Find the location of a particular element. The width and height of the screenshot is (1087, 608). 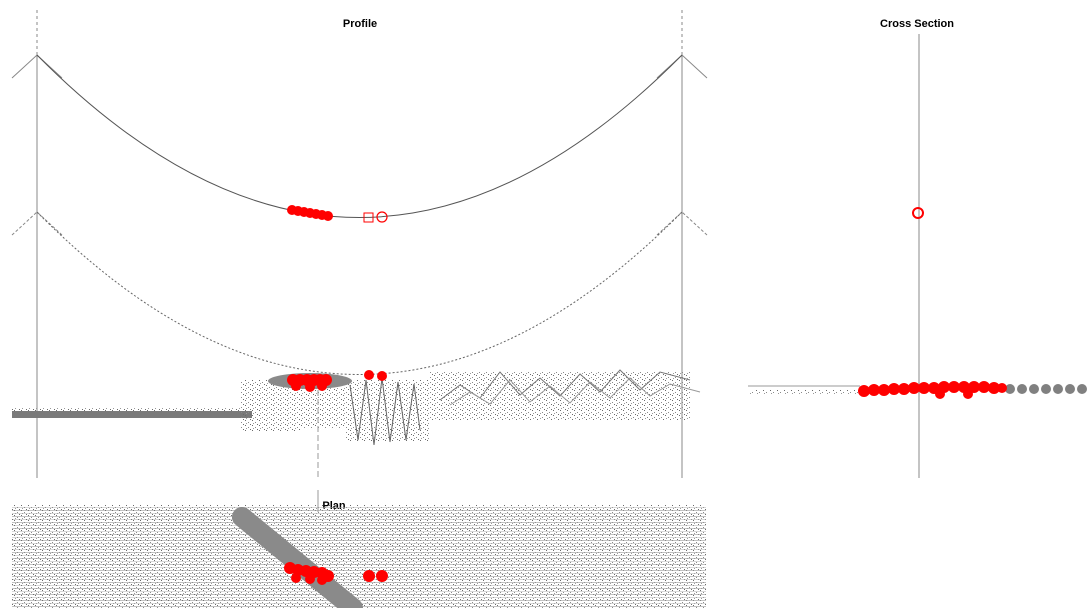

left-tower is located at coordinates (37, 244).